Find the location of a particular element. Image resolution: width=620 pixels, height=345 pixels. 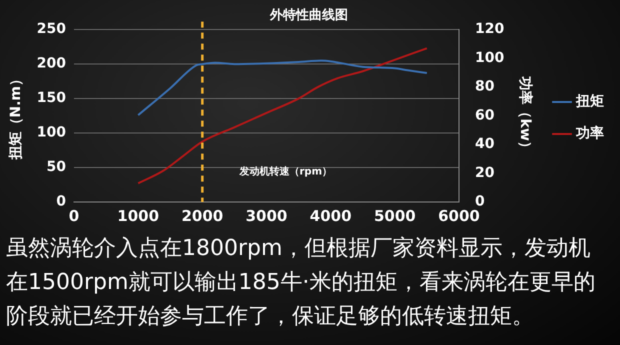

legend-label: 扭矩 is located at coordinates (589, 102).